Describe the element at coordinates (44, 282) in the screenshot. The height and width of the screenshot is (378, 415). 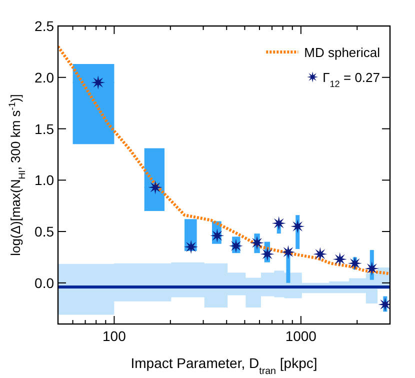
I see `y-tick-label: 0.0` at that location.